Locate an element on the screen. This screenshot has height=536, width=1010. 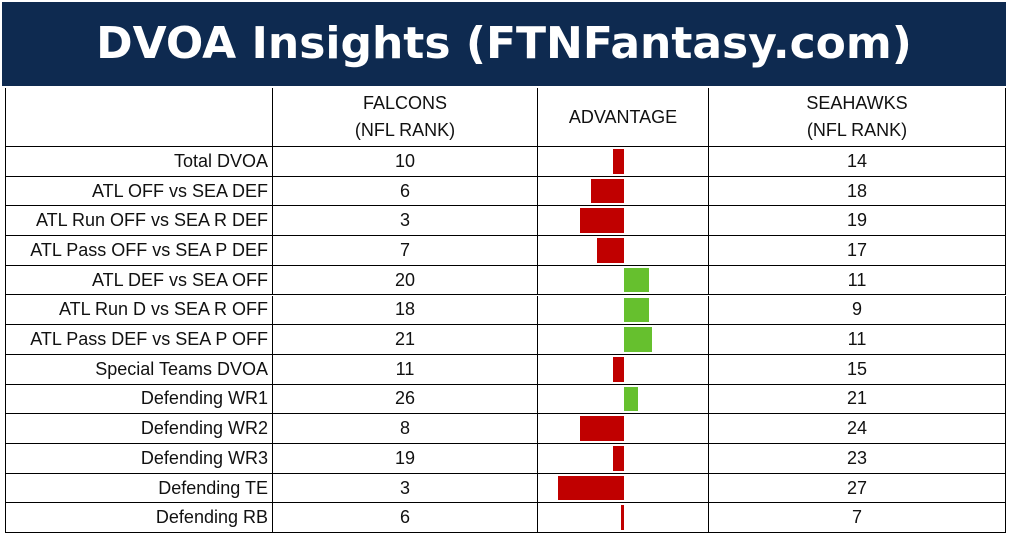
table-border is located at coordinates (5, 311).